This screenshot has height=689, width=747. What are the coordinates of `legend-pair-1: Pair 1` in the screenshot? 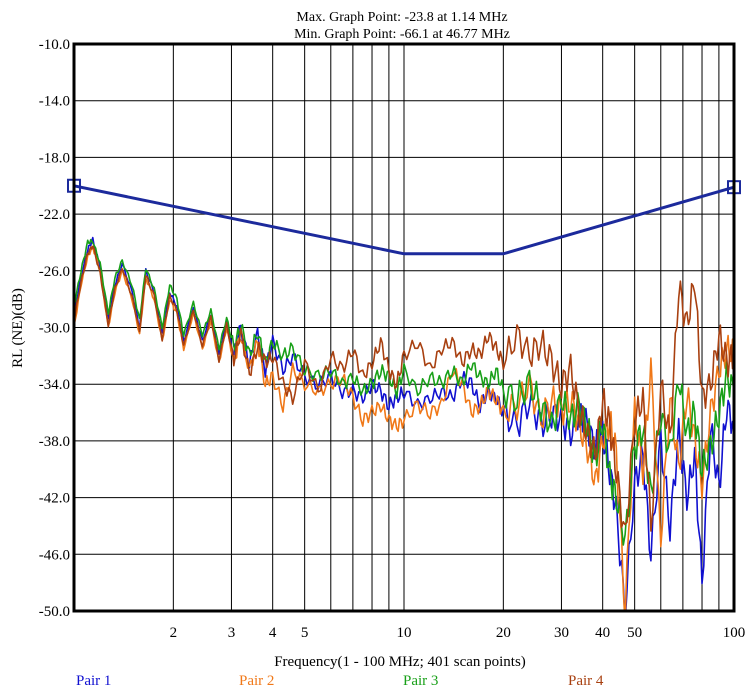 It's located at (93, 681).